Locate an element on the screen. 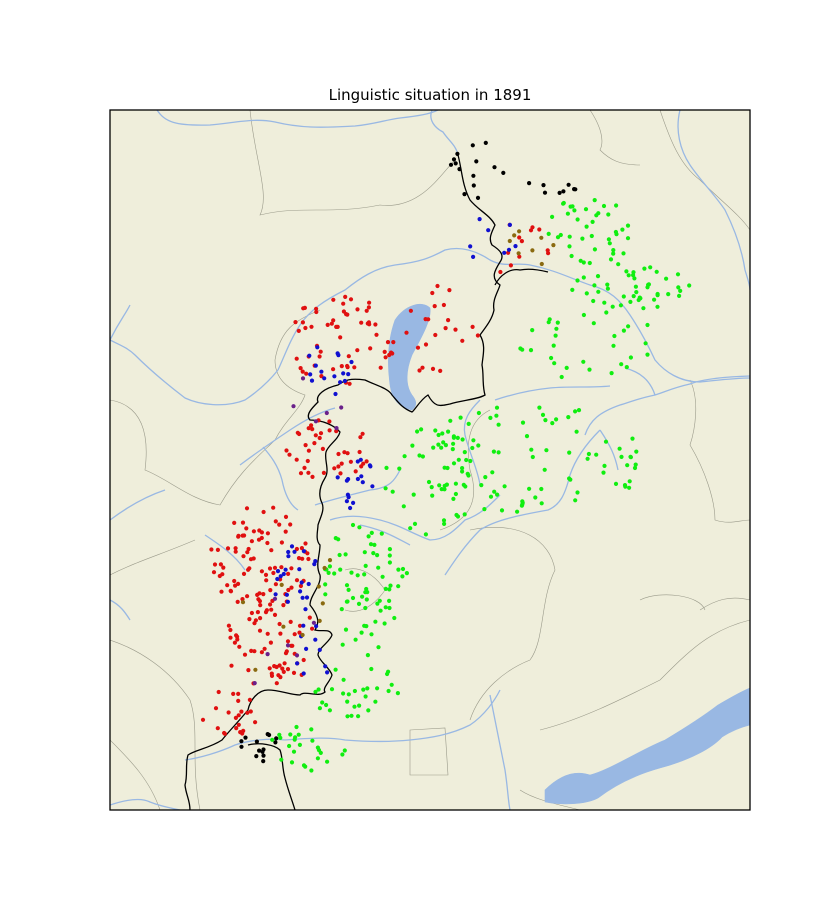 The height and width of the screenshot is (910, 838). map-title: Linguistic situation in 1891 is located at coordinates (430, 95).